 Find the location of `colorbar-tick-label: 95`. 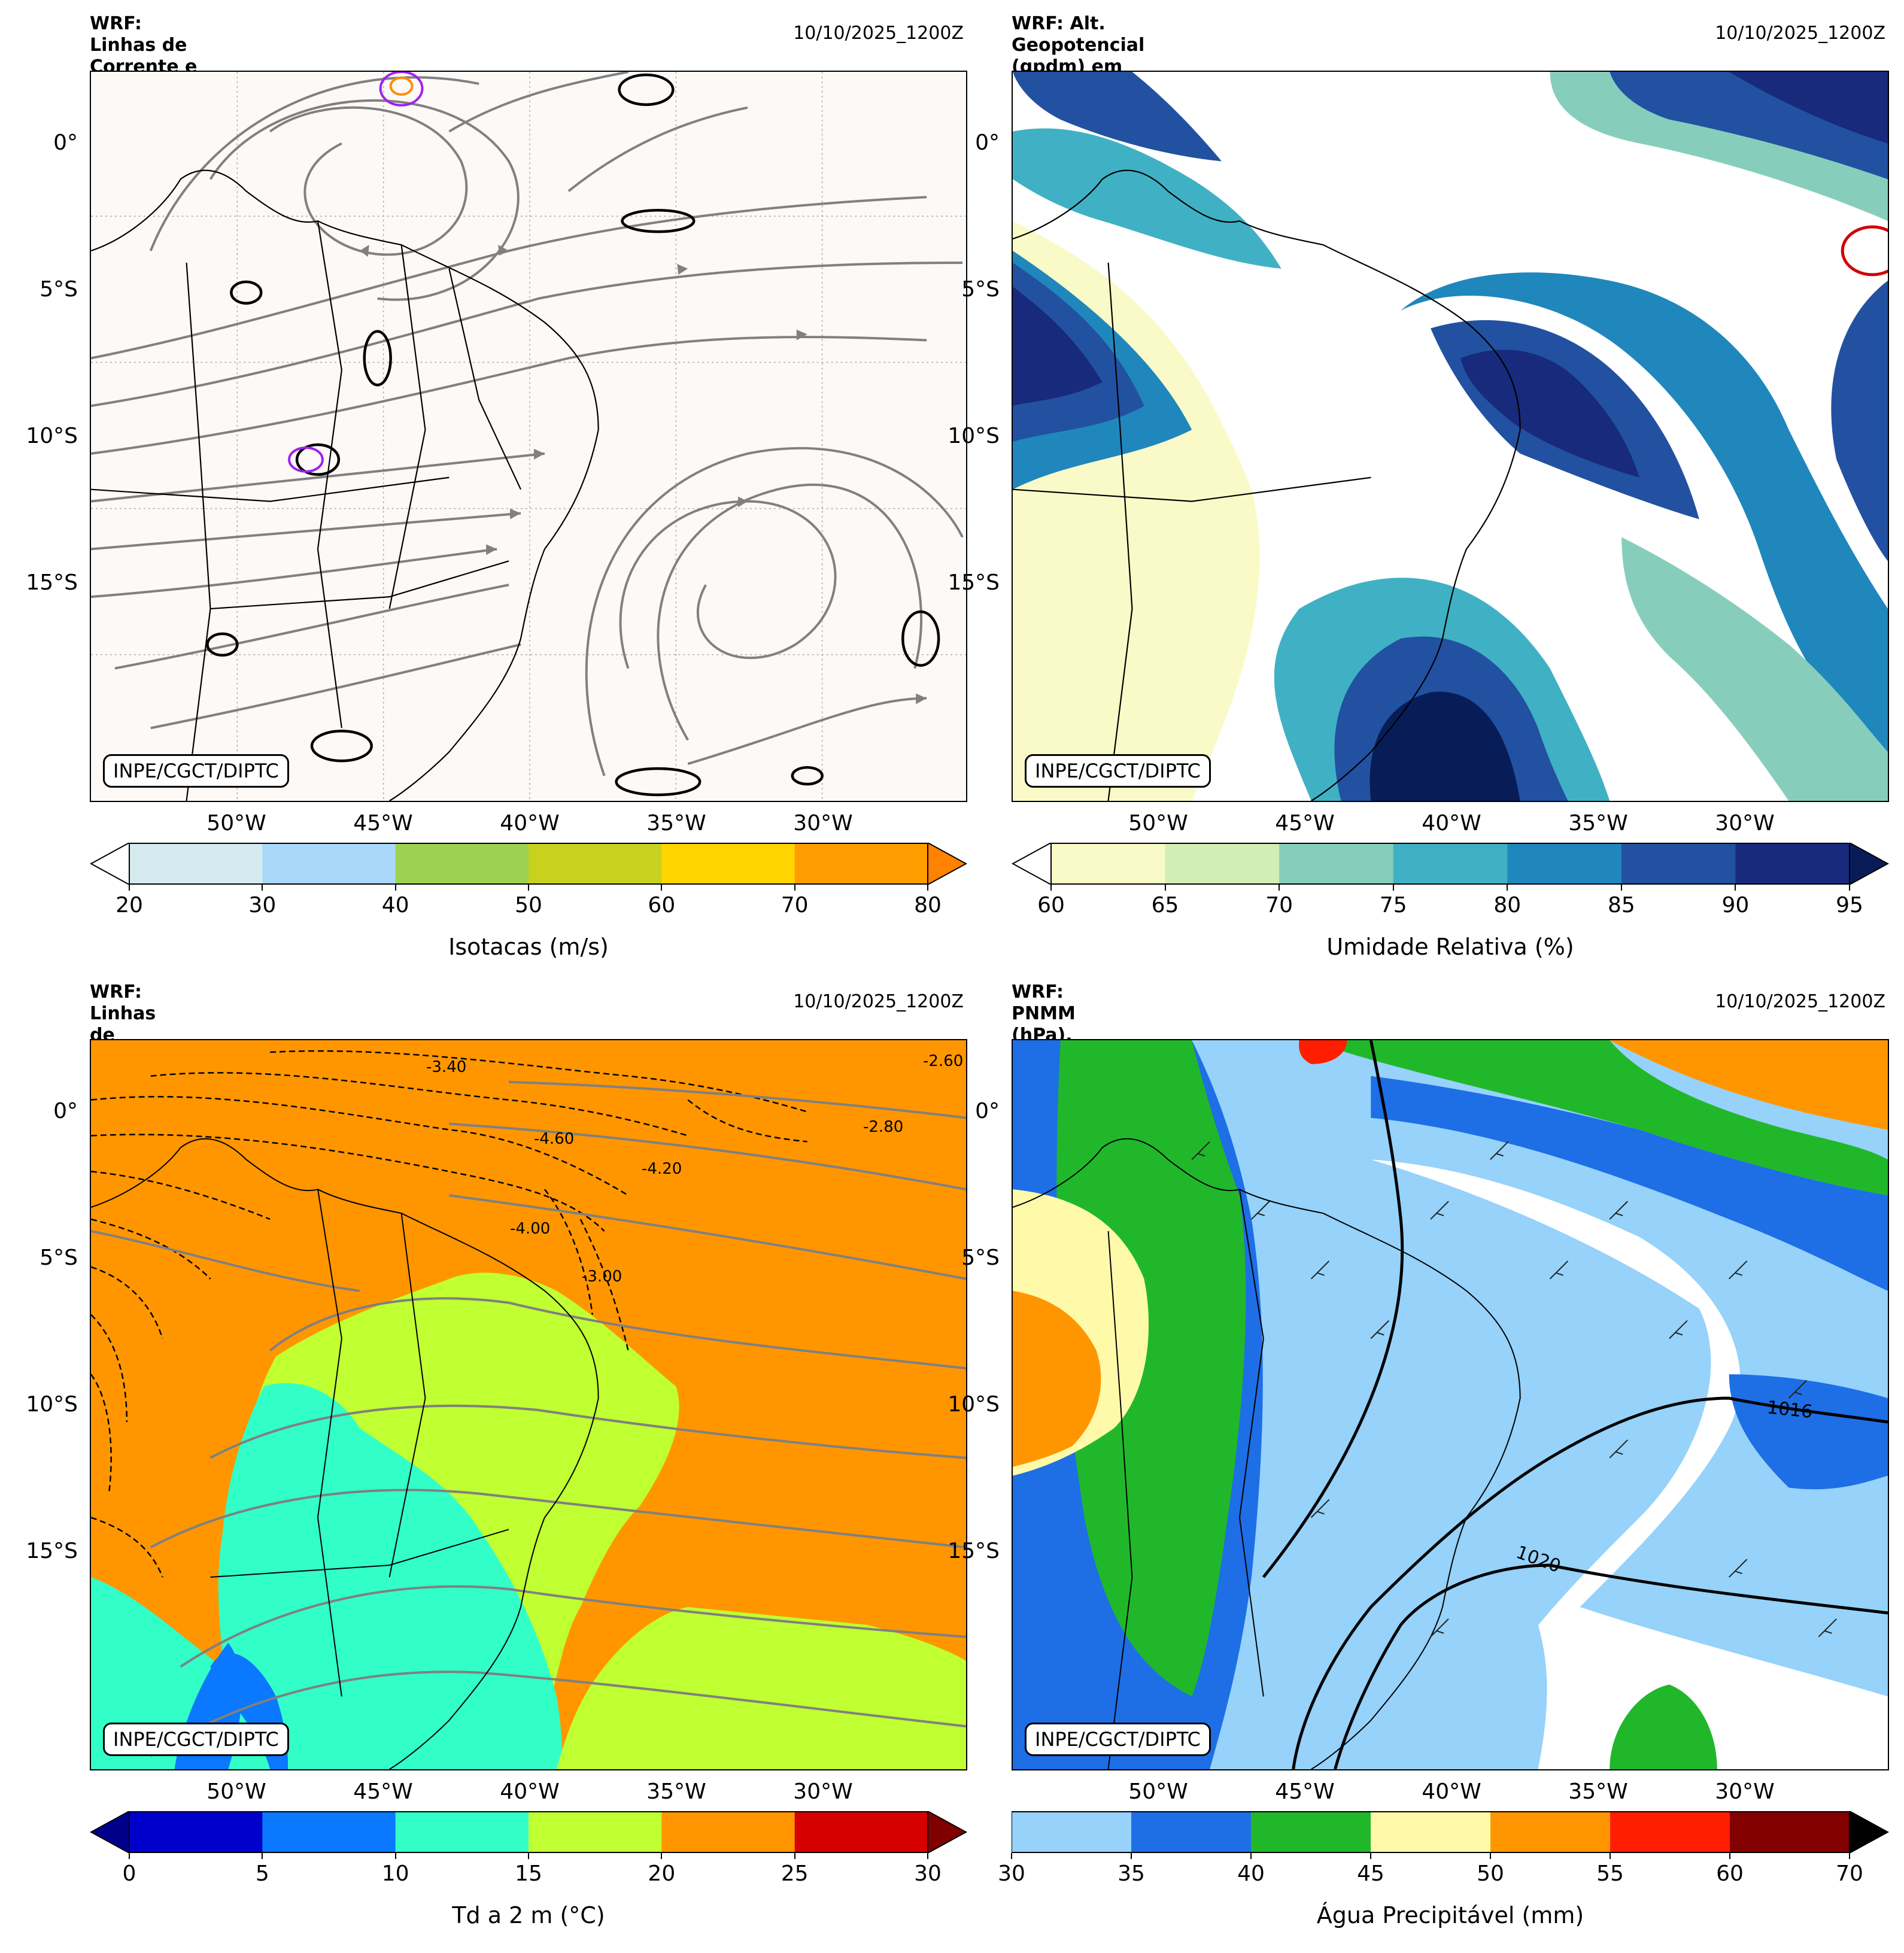

colorbar-tick-label: 95 is located at coordinates (1850, 905).